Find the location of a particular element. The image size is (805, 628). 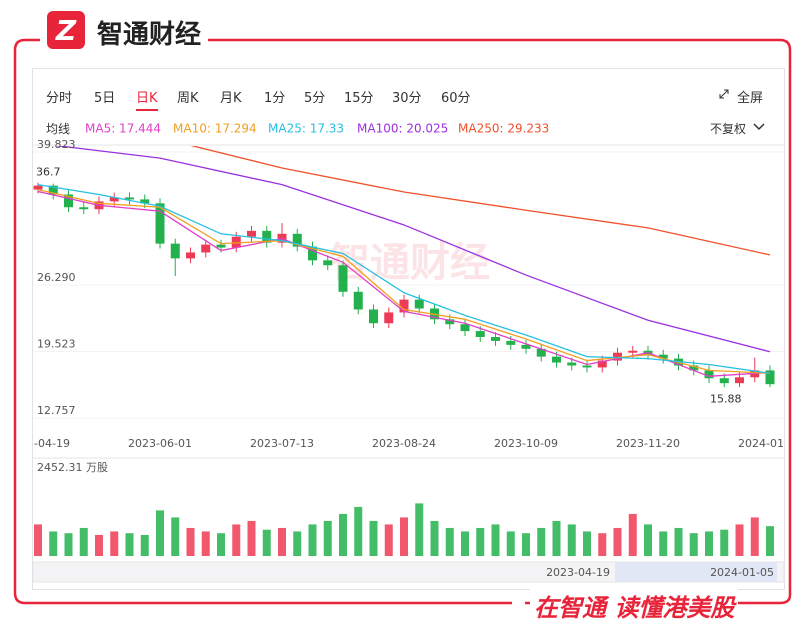

legend-entry: MA10: 17.294 is located at coordinates (215, 129).